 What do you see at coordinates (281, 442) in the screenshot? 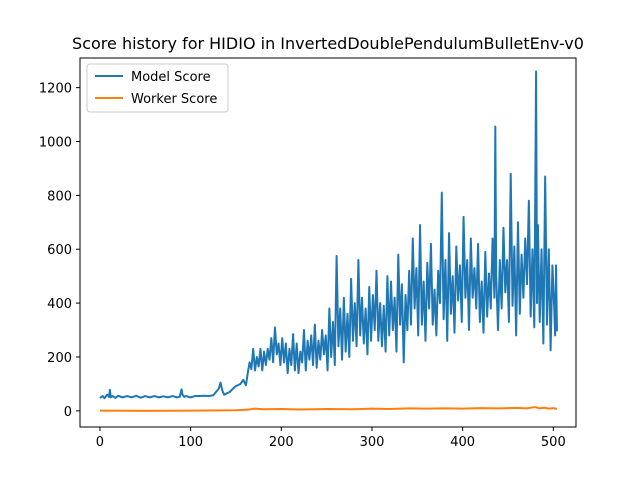
I see `x-tick-label: 200` at bounding box center [281, 442].